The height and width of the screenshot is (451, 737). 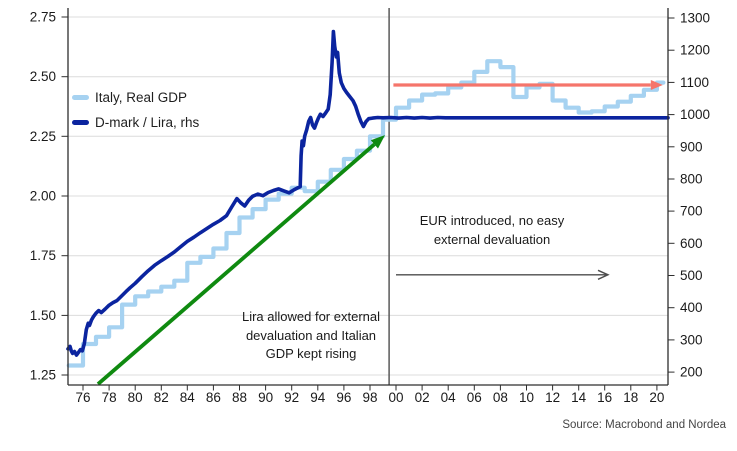 What do you see at coordinates (82, 397) in the screenshot?
I see `svg-text: 76` at bounding box center [82, 397].